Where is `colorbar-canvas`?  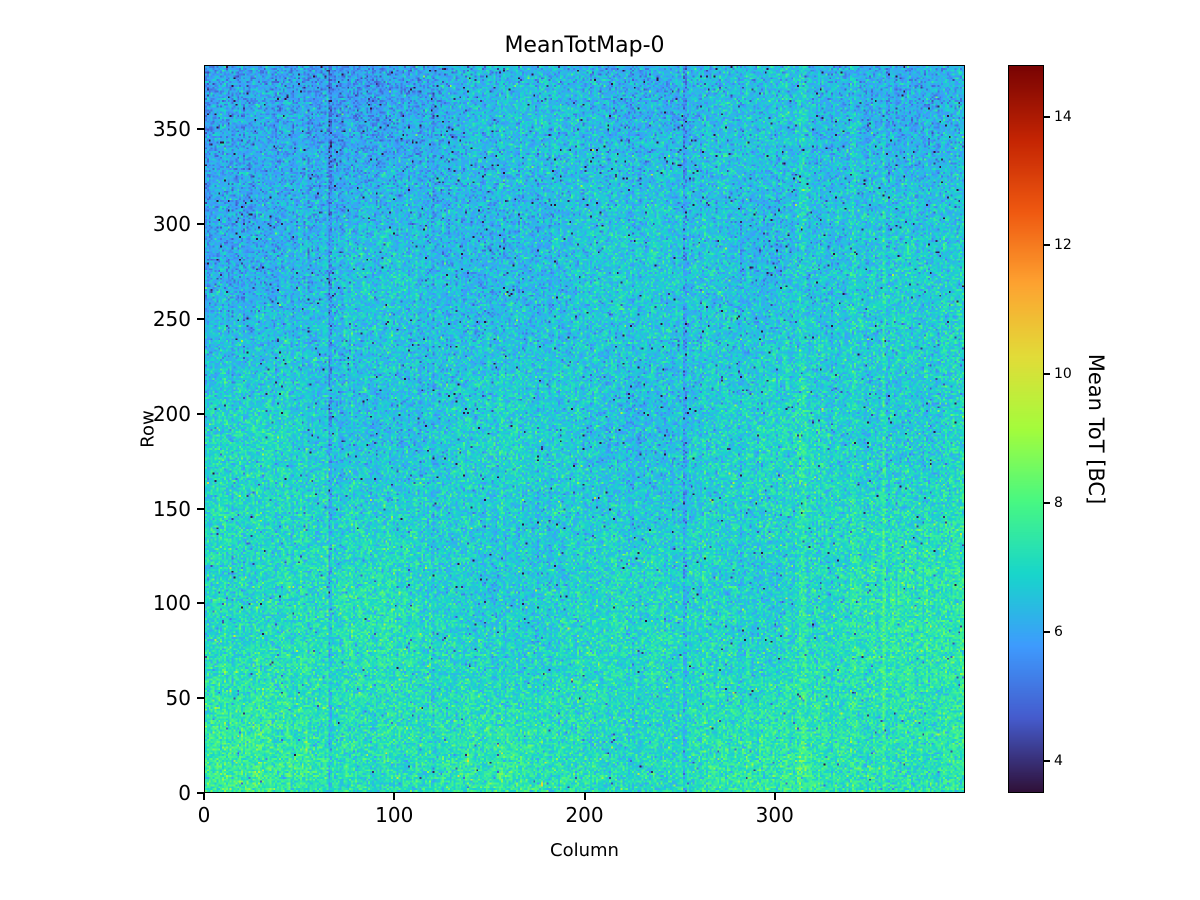 colorbar-canvas is located at coordinates (1026, 429).